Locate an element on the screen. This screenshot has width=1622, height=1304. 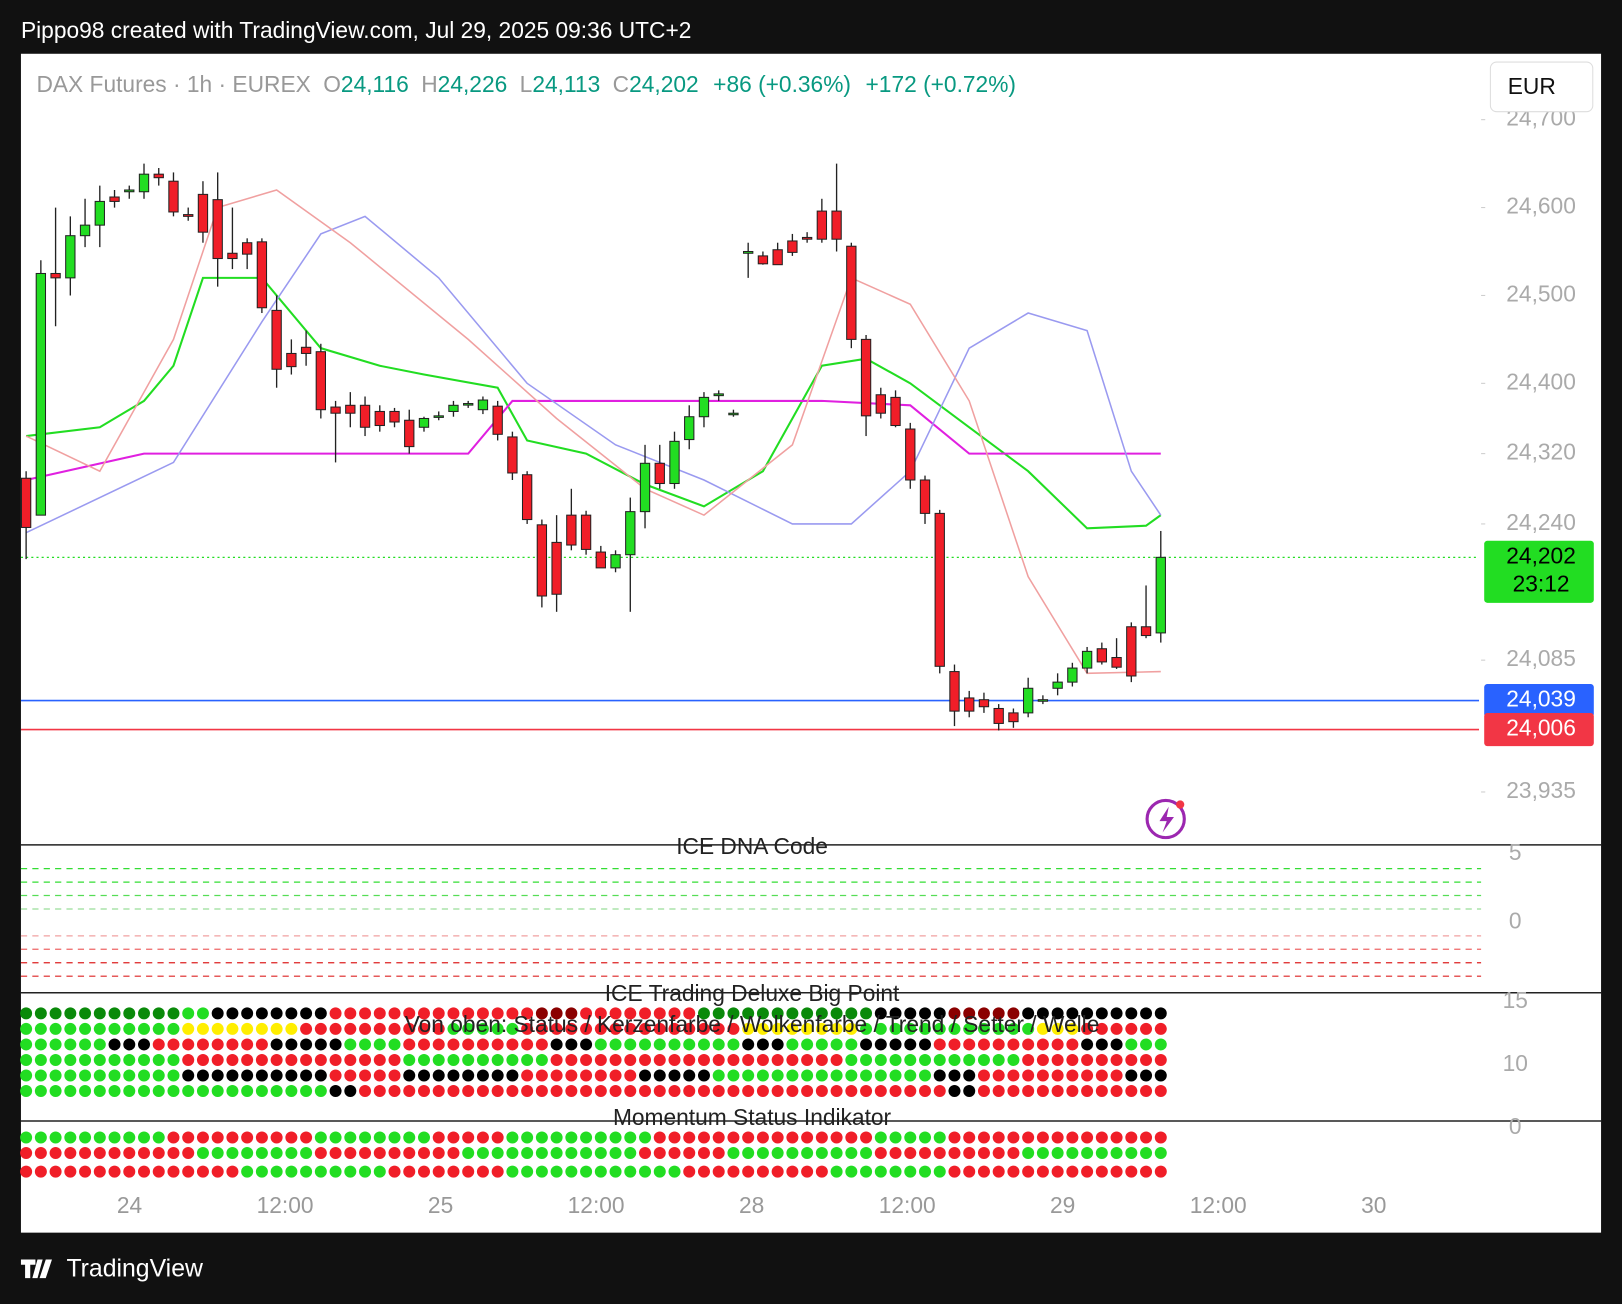
currency-button is located at coordinates (1541, 87).